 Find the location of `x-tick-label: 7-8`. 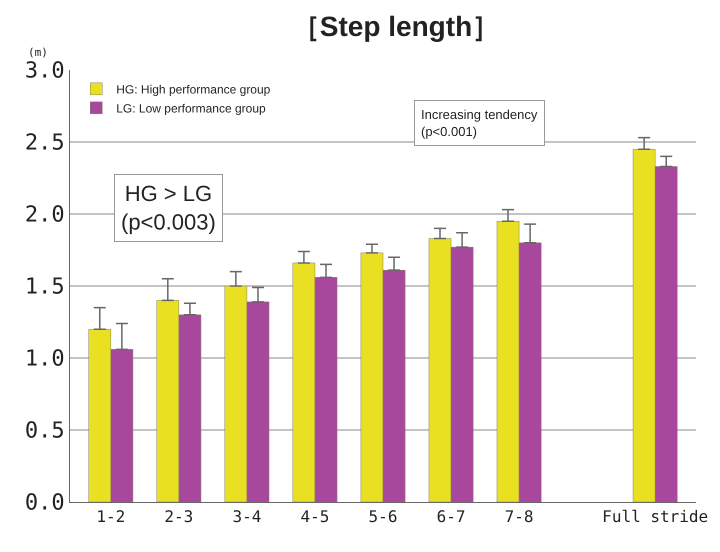

x-tick-label: 7-8 is located at coordinates (519, 516).